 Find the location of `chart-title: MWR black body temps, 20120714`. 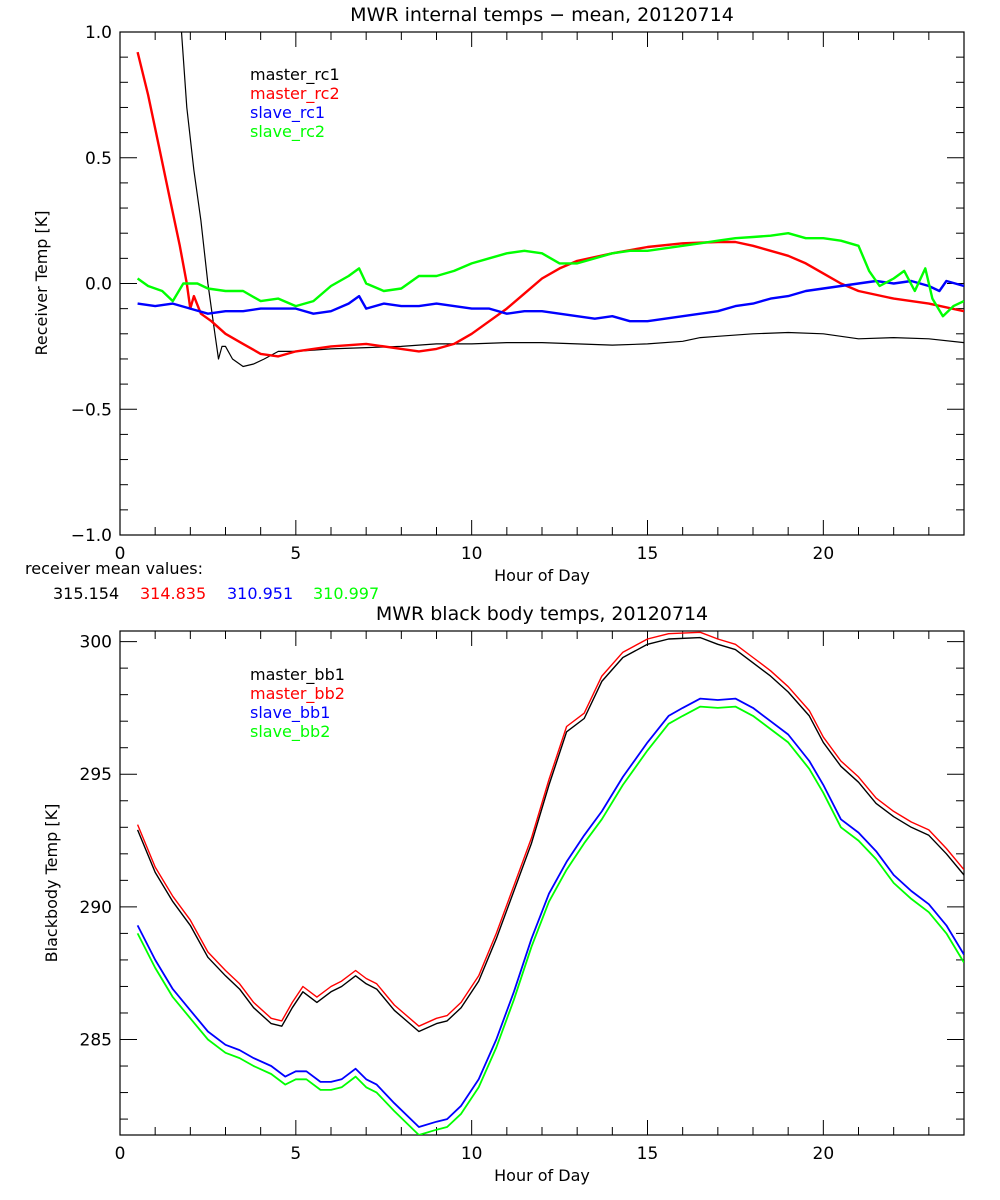

chart-title: MWR black body temps, 20120714 is located at coordinates (542, 614).